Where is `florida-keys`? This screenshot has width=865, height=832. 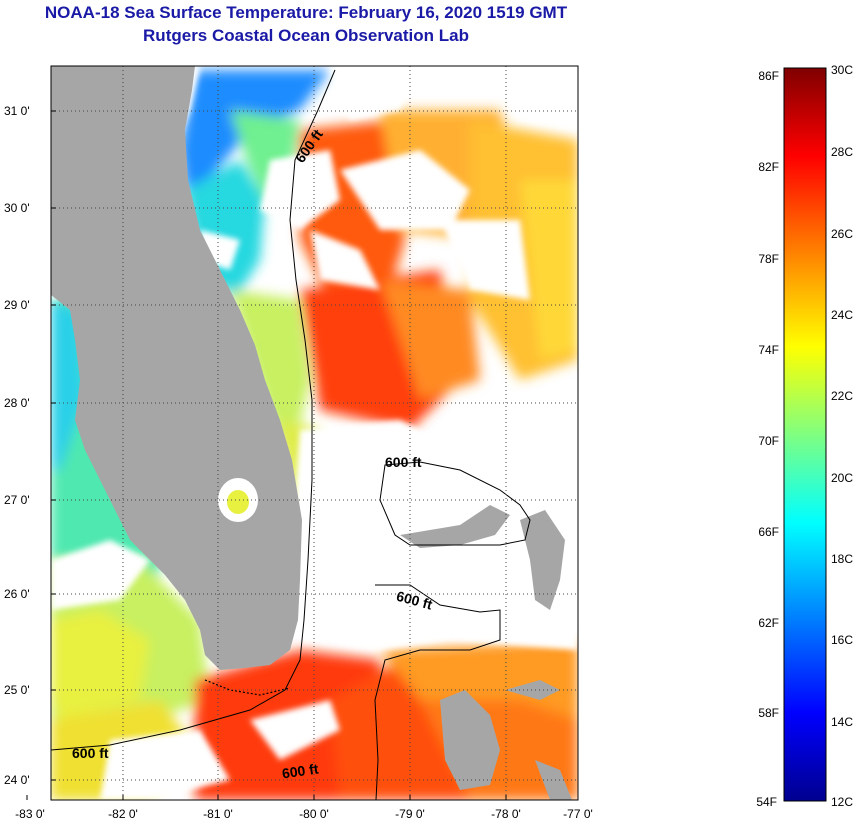 florida-keys is located at coordinates (247, 687).